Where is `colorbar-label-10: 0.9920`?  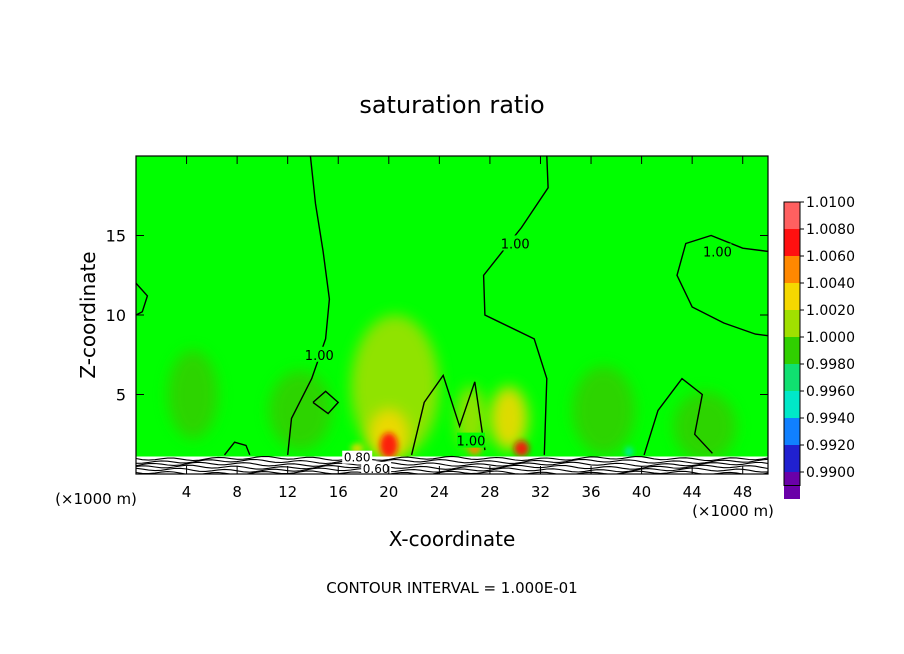
colorbar-label-10: 0.9920 is located at coordinates (830, 446).